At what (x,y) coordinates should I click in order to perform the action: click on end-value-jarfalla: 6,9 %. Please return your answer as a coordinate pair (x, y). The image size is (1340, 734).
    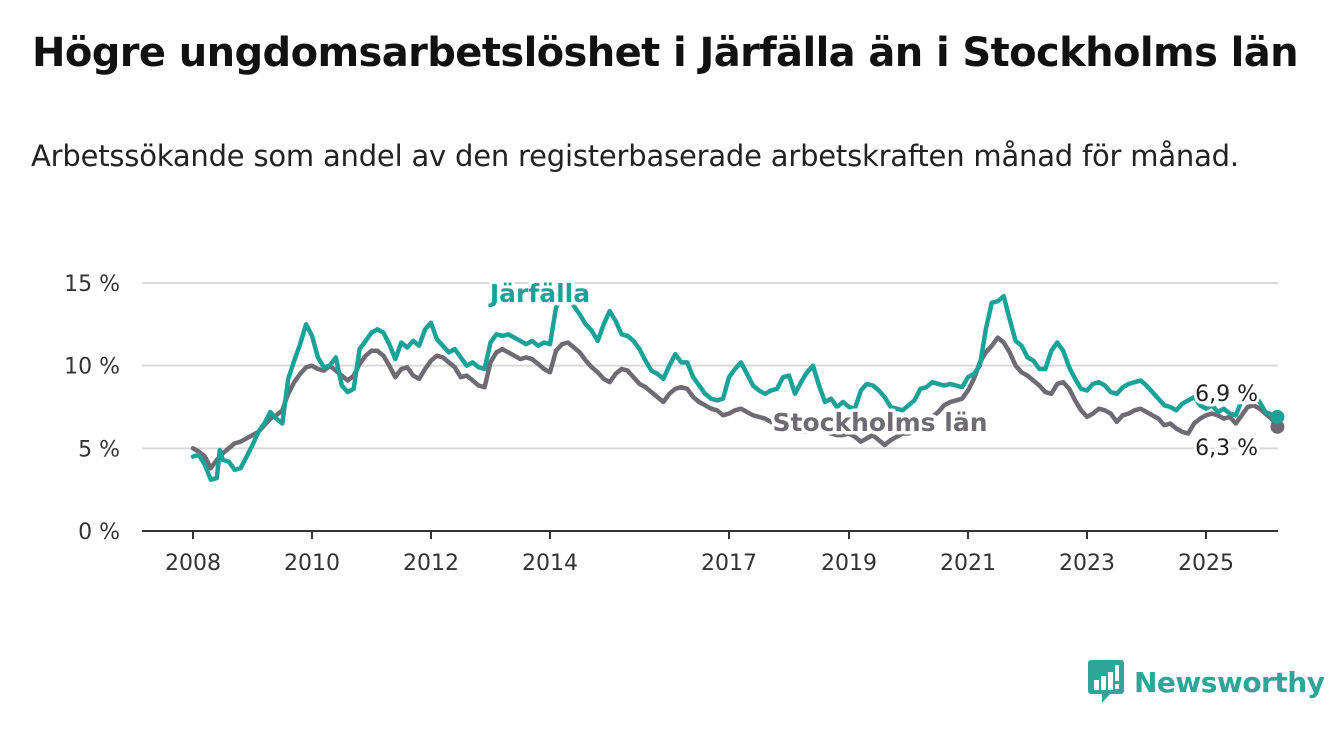
    Looking at the image, I should click on (1226, 394).